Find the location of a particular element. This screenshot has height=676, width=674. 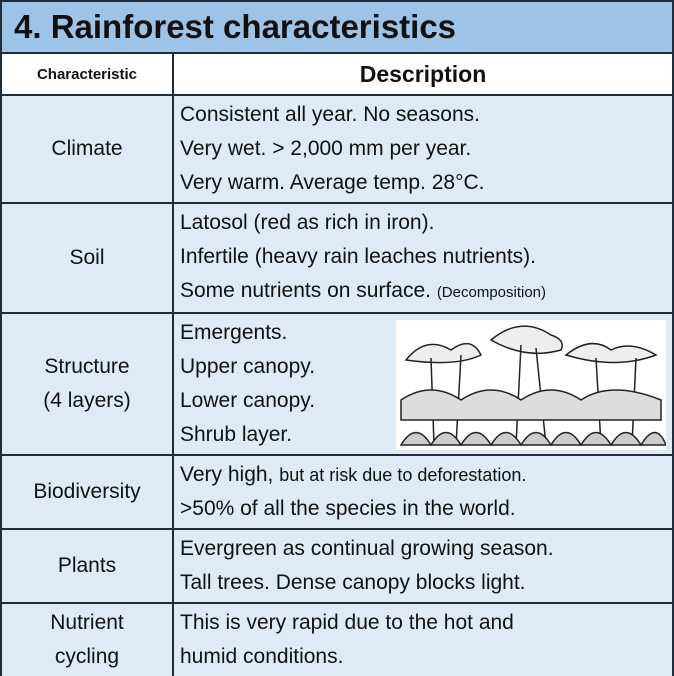

description-text: Very warm. Average temp. 28°C. is located at coordinates (332, 182).